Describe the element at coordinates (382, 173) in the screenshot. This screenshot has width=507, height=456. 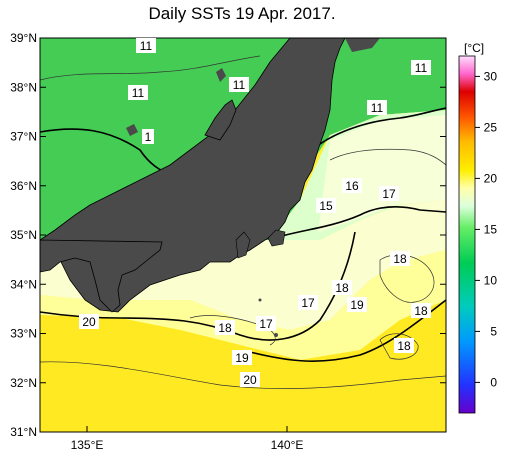
I see `pale-water` at that location.